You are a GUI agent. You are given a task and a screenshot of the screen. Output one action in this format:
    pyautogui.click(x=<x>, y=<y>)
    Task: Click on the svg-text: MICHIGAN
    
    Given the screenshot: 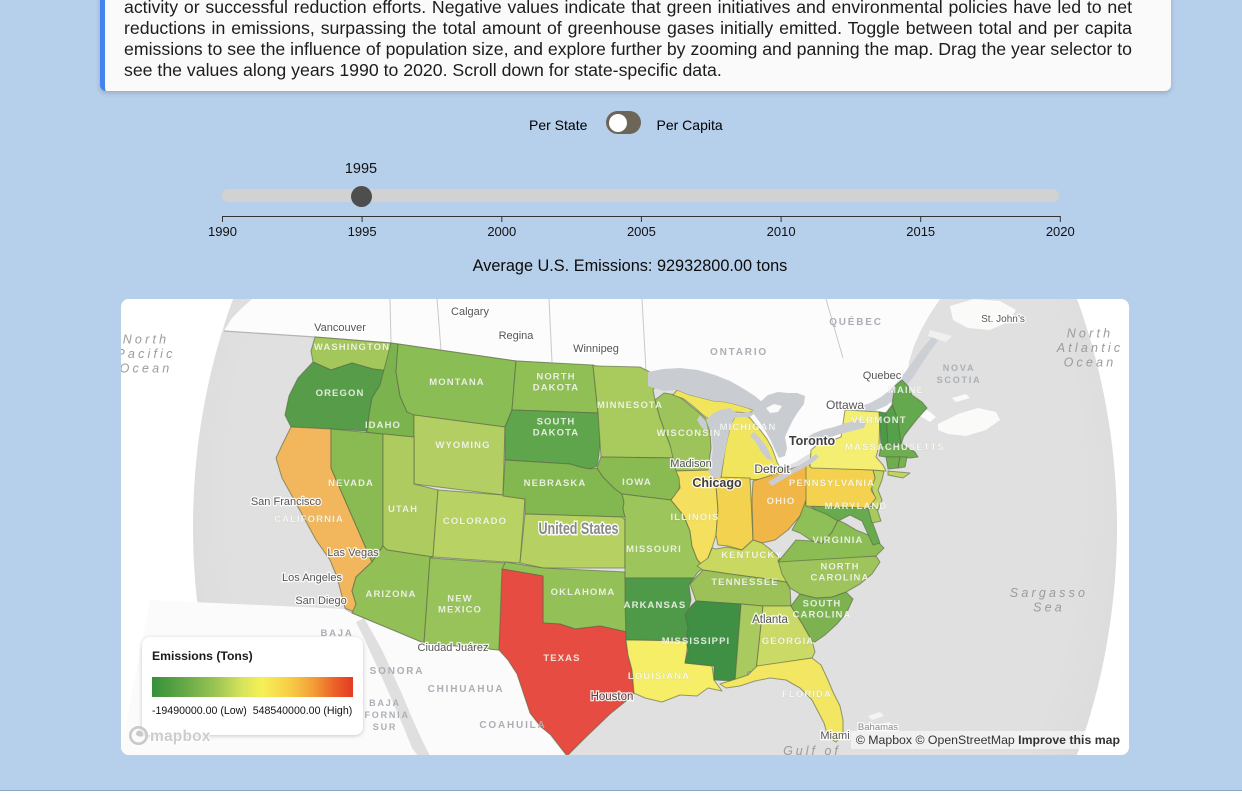 What is the action you would take?
    pyautogui.click(x=748, y=427)
    